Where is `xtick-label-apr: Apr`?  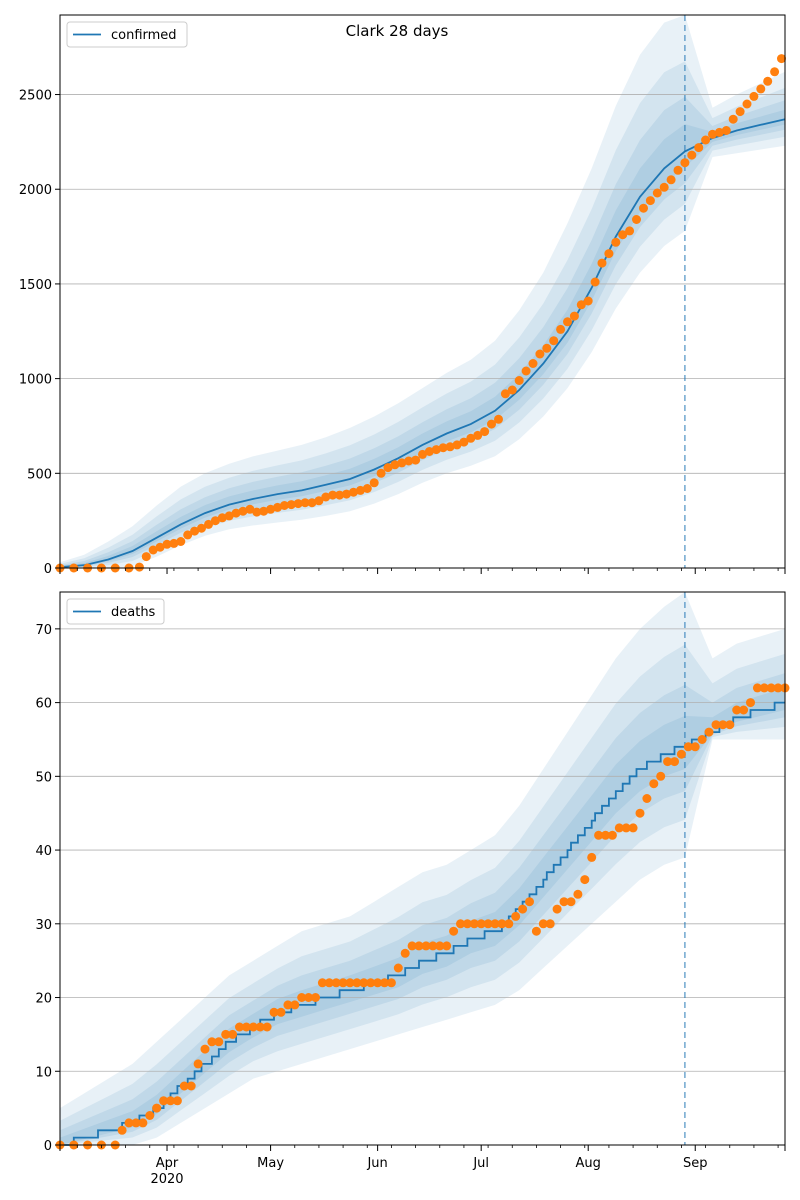 xtick-label-apr: Apr is located at coordinates (167, 1163).